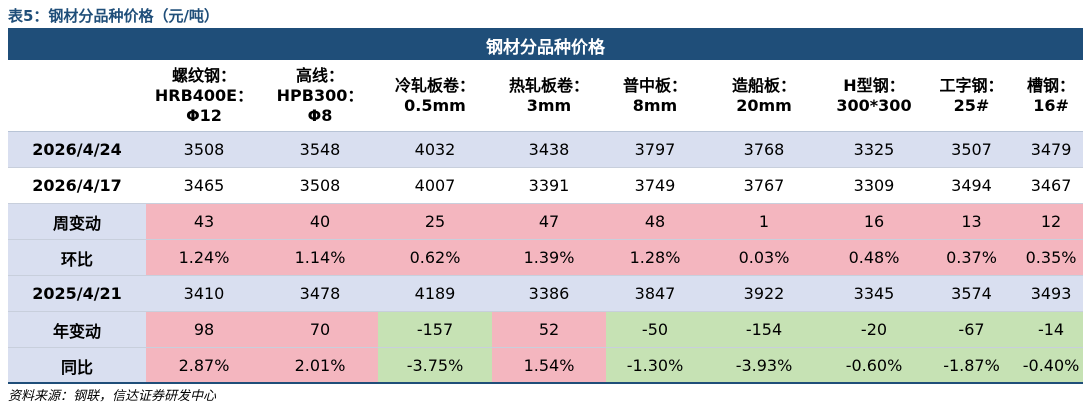 The image size is (1087, 412). What do you see at coordinates (971, 293) in the screenshot?
I see `table-cell: 3574` at bounding box center [971, 293].